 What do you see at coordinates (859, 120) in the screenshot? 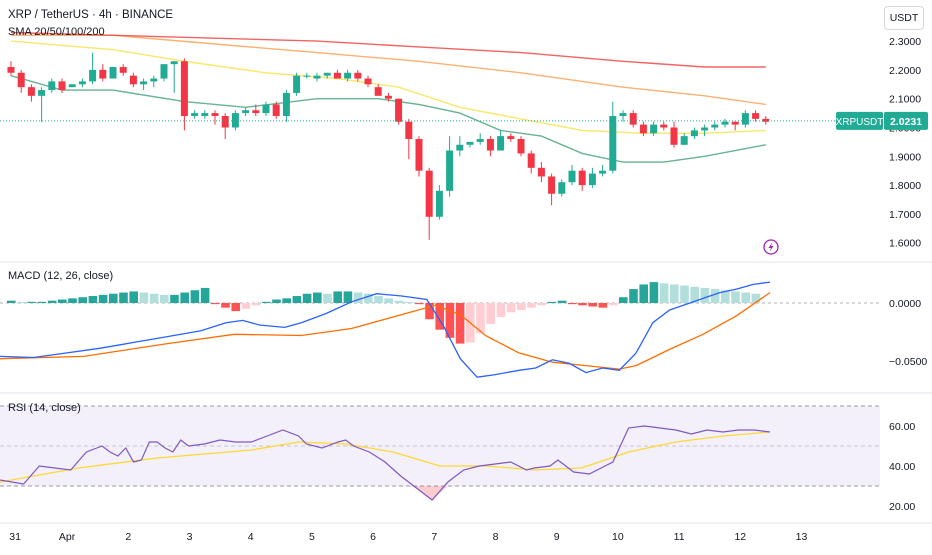
I see `price-tag-symbol-bg` at bounding box center [859, 120].